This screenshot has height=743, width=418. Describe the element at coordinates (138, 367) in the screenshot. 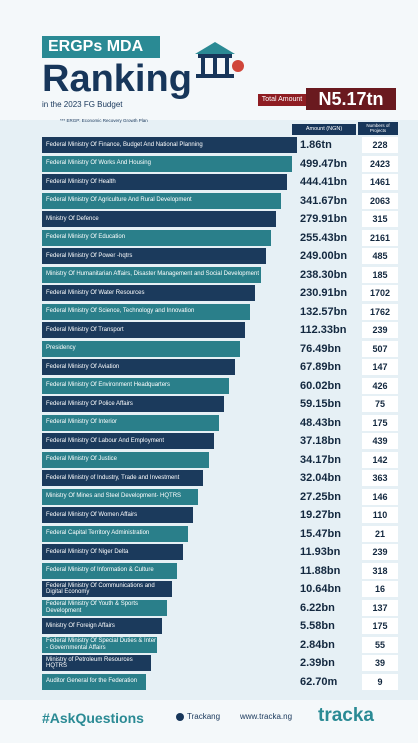

I see `ministry-bar: Federal Ministry Of Aviation` at that location.